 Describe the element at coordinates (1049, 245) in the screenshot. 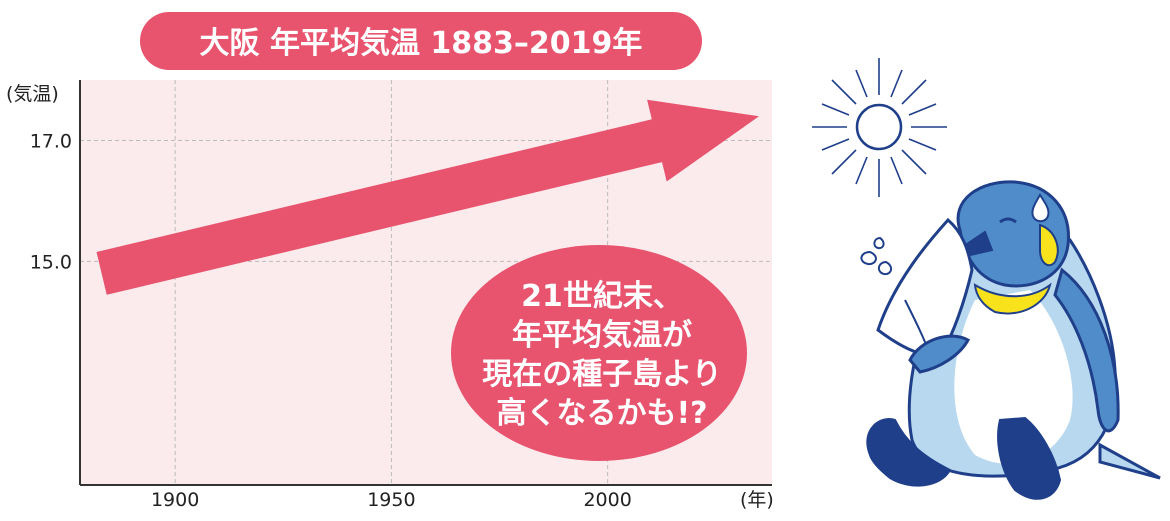

I see `penguin-cheek` at that location.